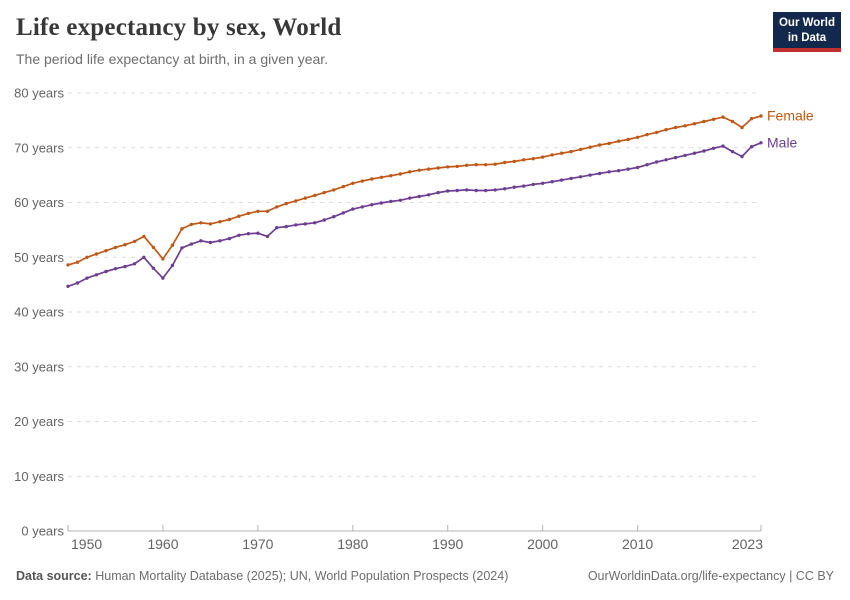  I want to click on y-tick-label: 0 years, so click(42, 531).